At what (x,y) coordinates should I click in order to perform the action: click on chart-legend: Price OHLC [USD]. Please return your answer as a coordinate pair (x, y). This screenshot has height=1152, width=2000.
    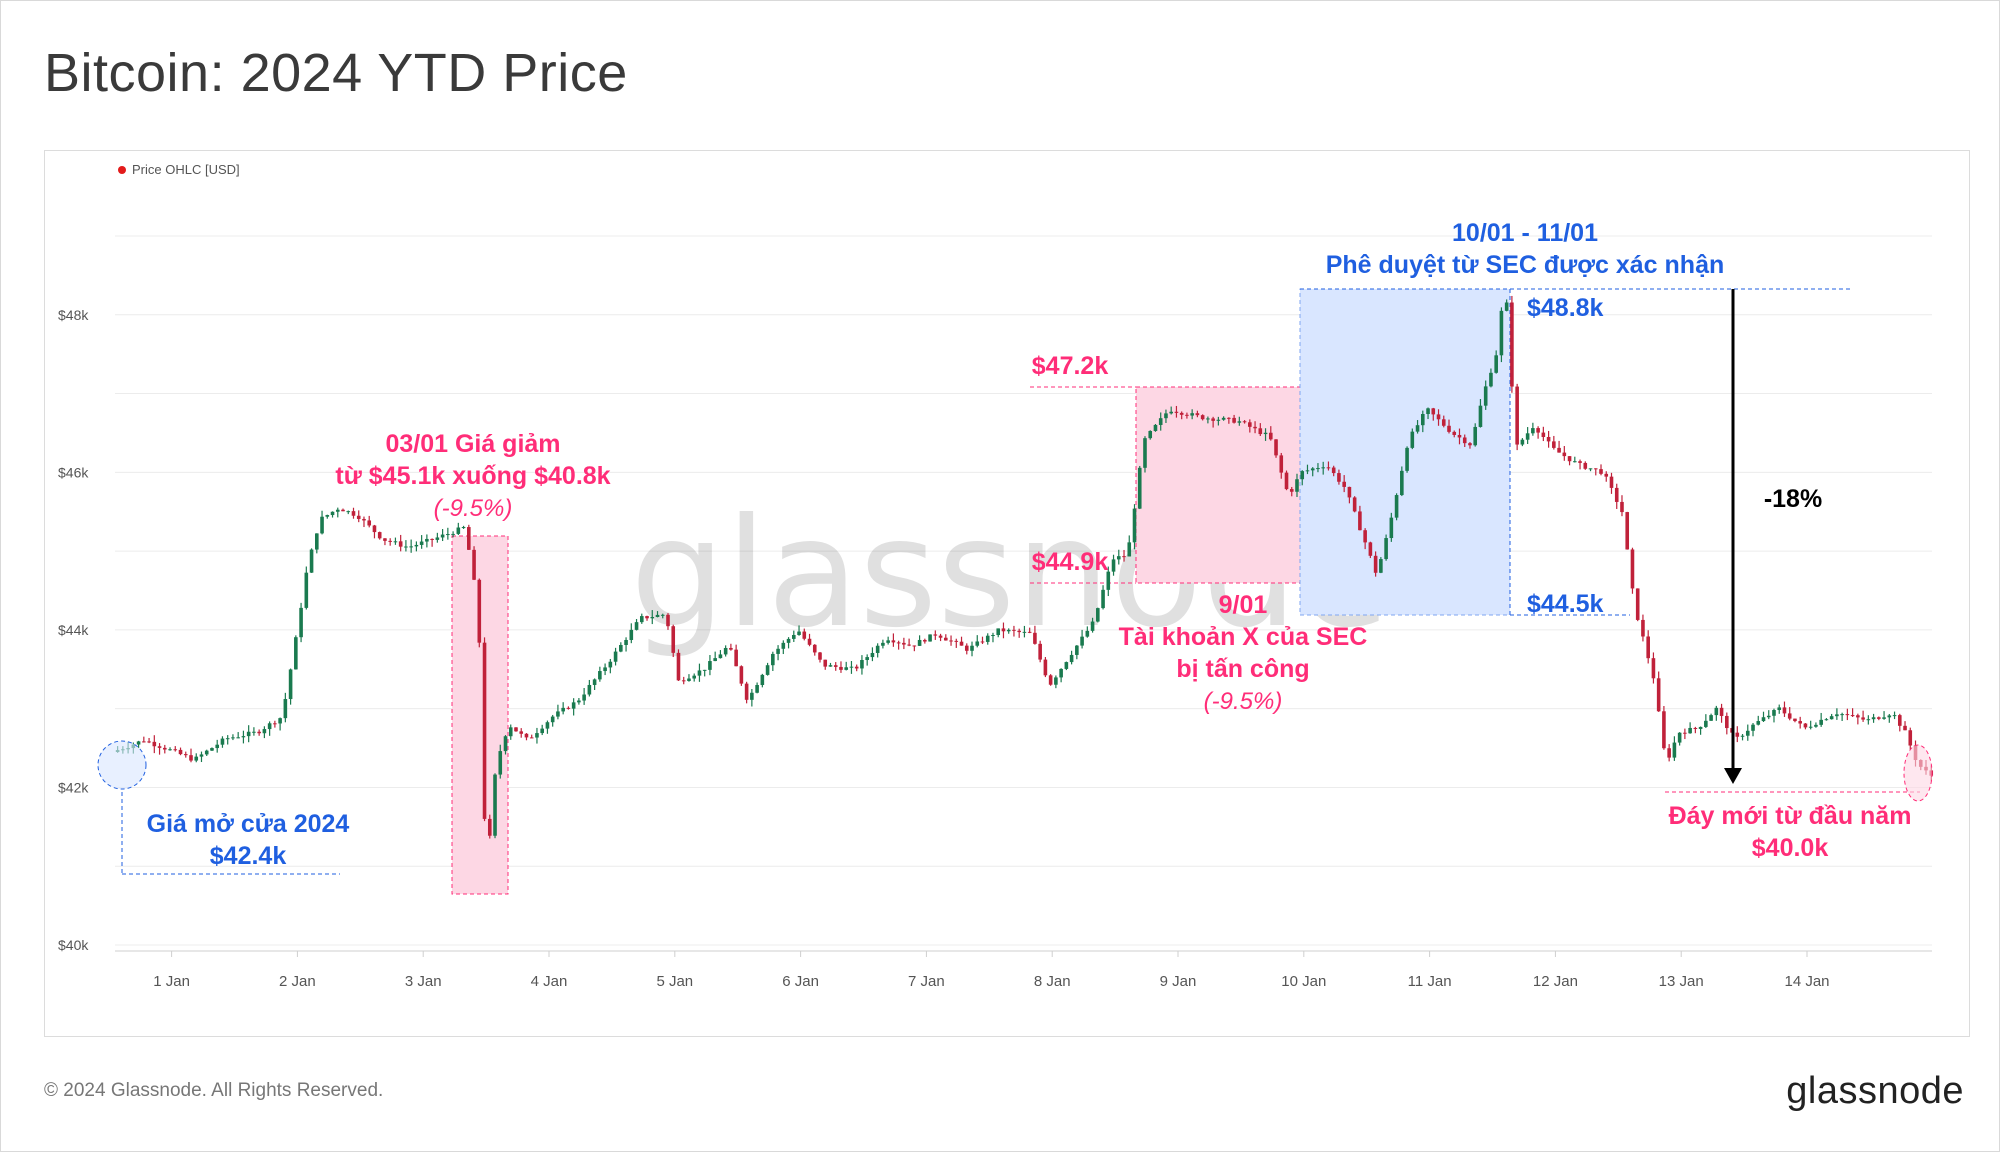
    Looking at the image, I should click on (179, 169).